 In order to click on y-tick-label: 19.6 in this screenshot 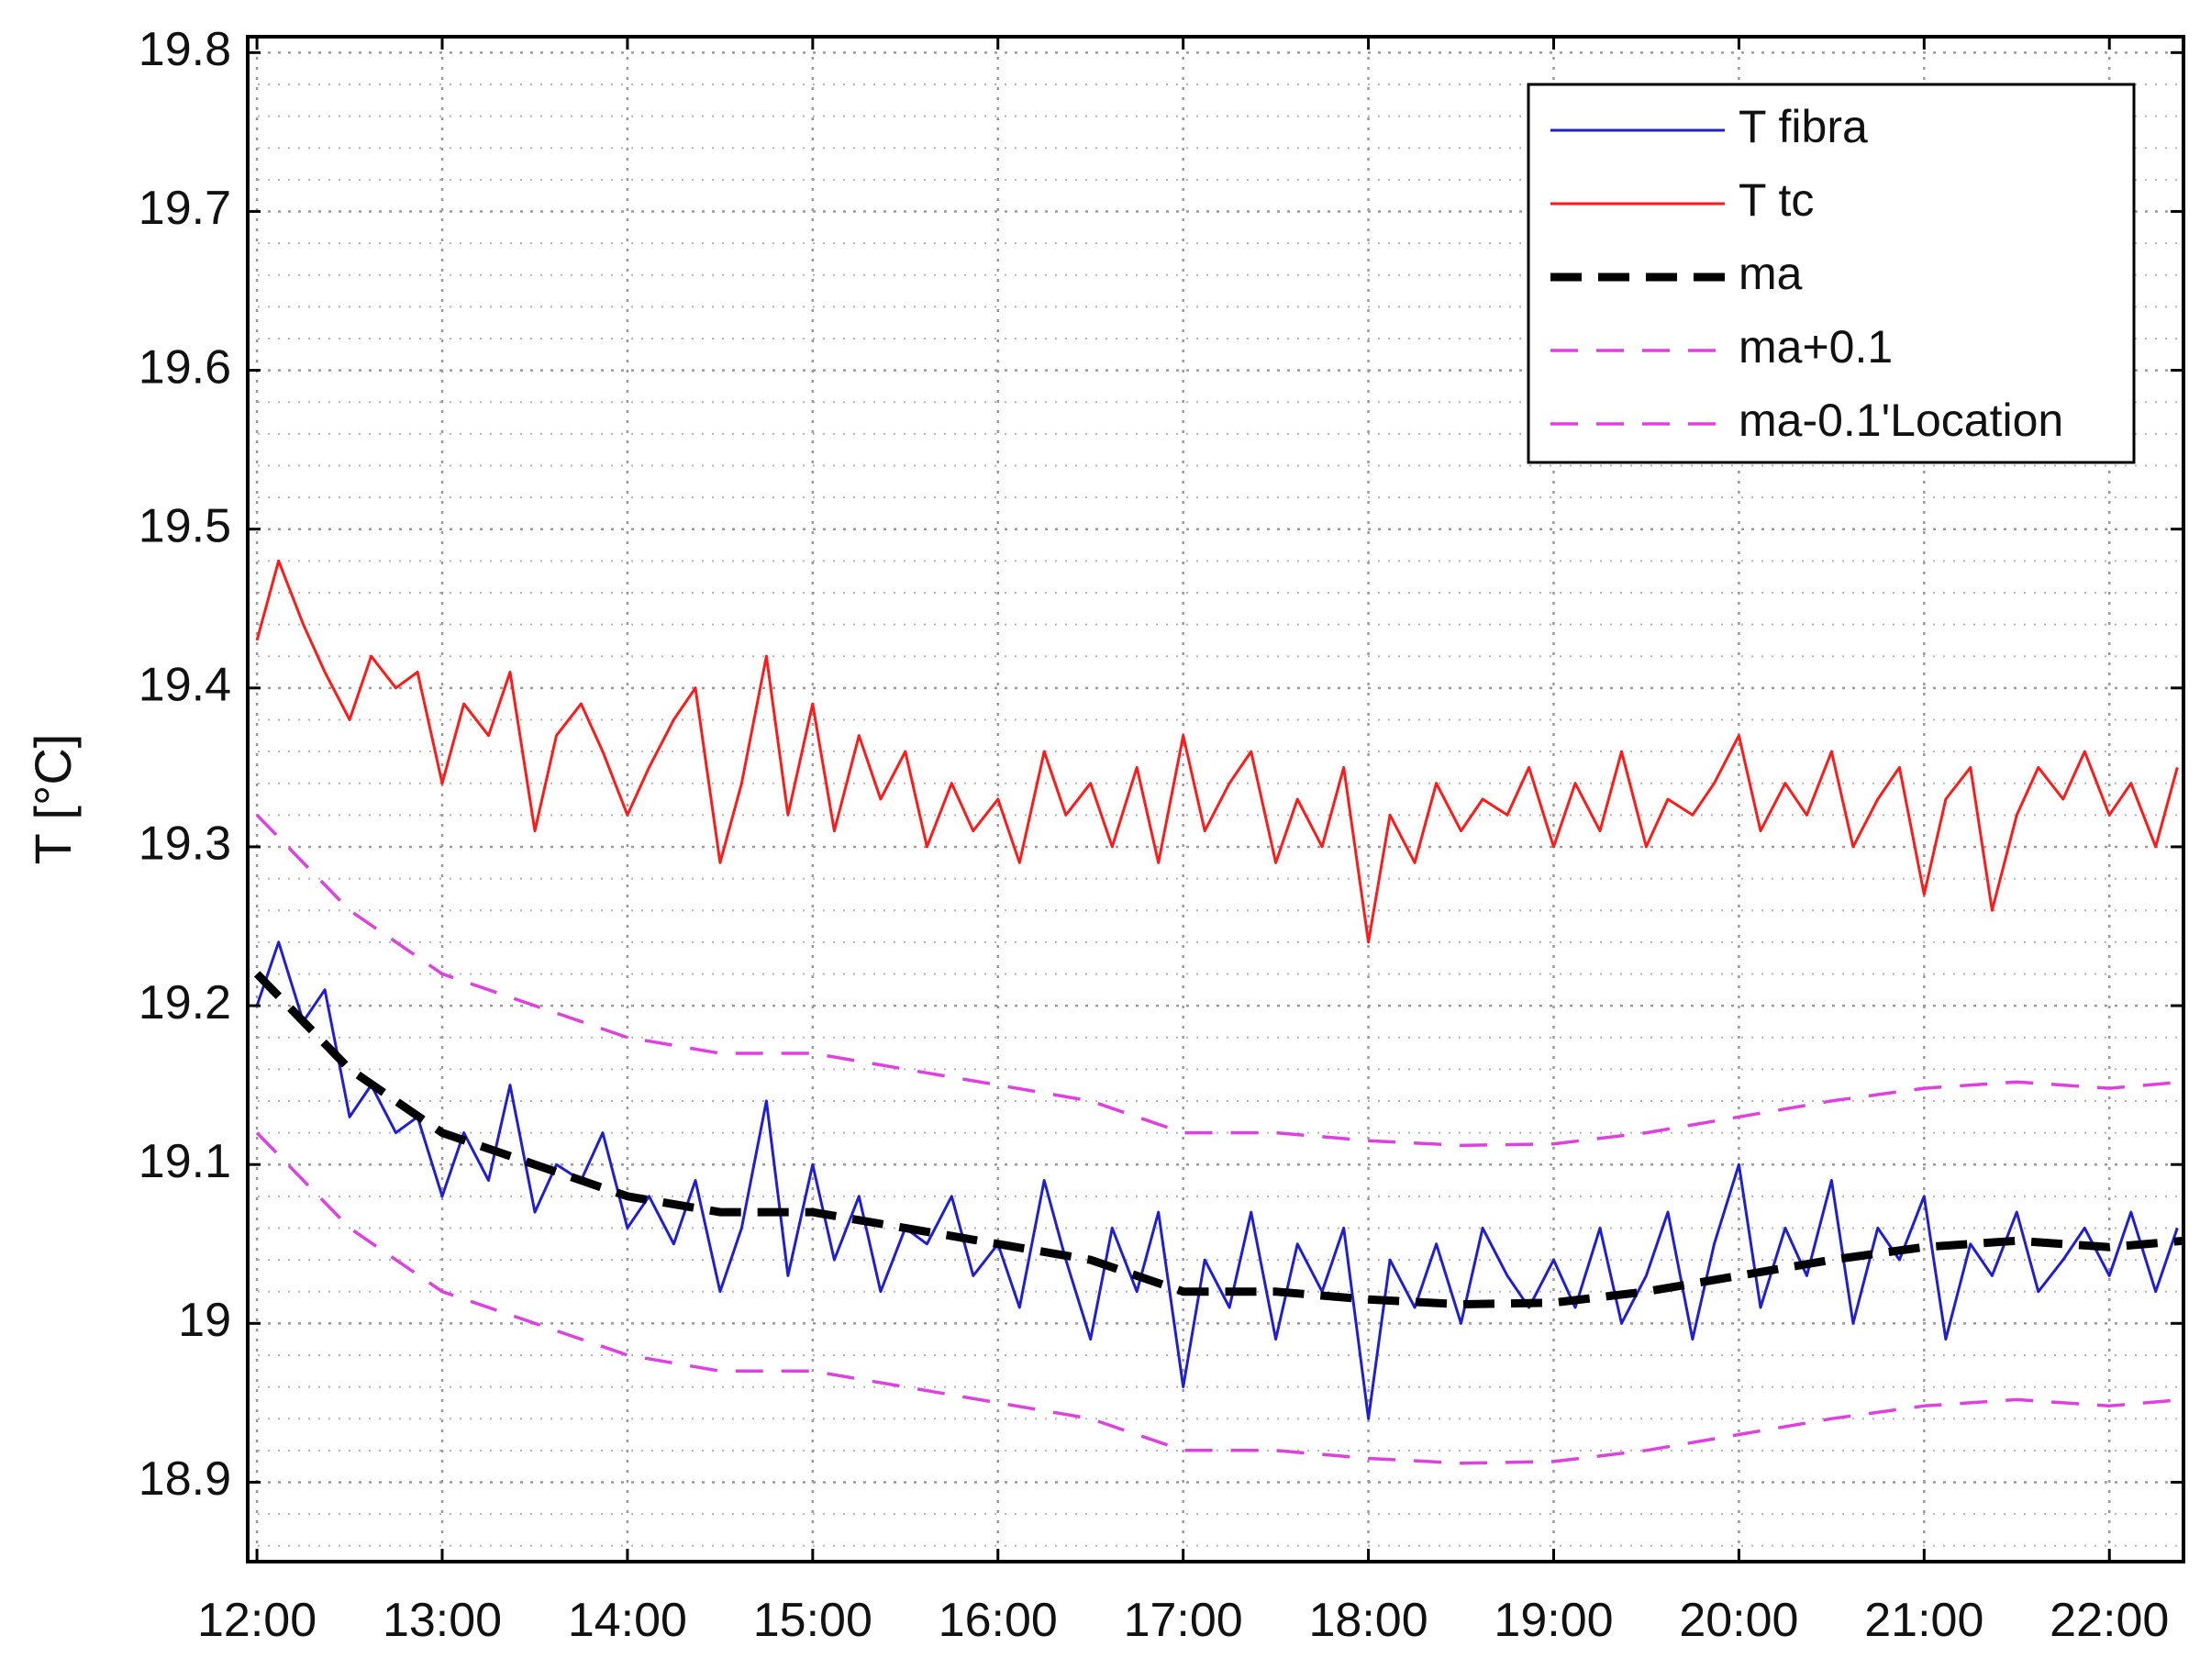, I will do `click(185, 367)`.